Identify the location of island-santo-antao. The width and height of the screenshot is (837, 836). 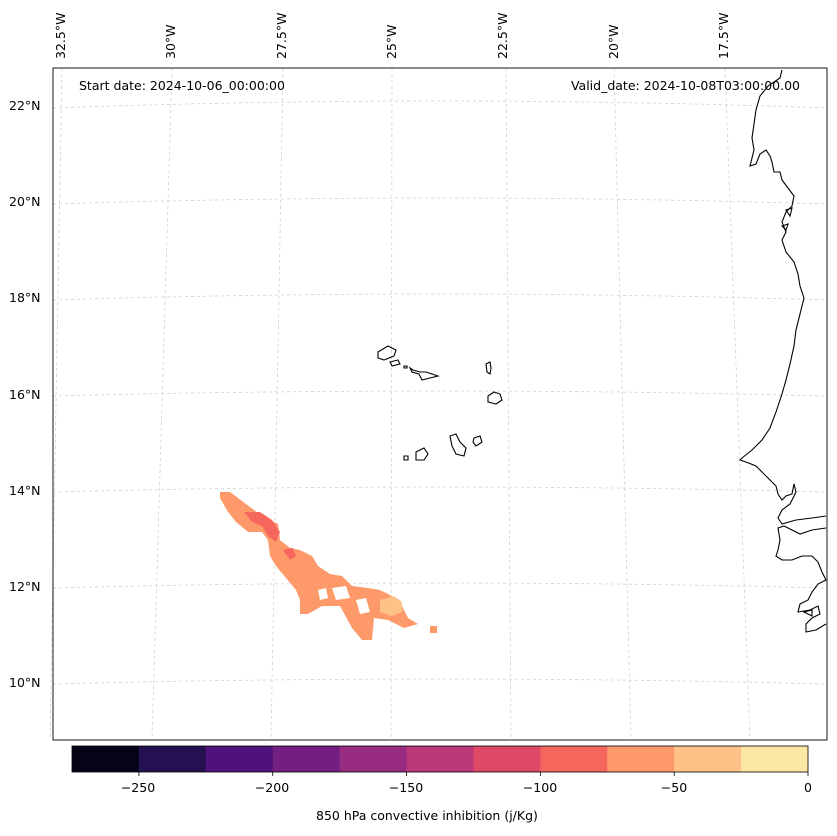
(387, 353).